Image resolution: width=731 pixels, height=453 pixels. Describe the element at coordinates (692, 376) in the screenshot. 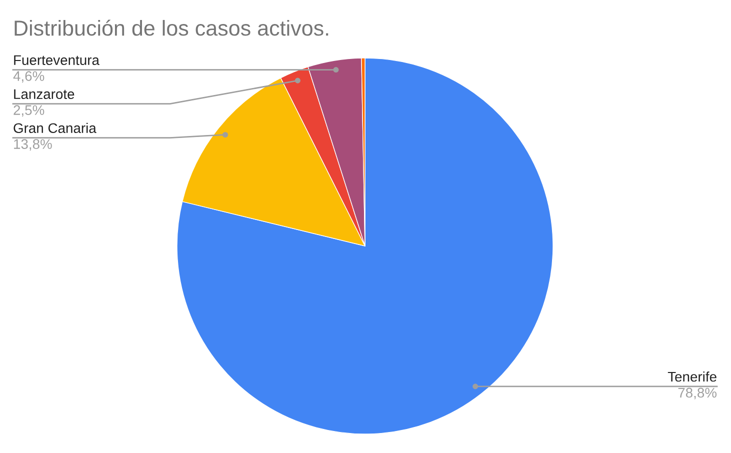

I see `slice-label: Tenerife` at that location.